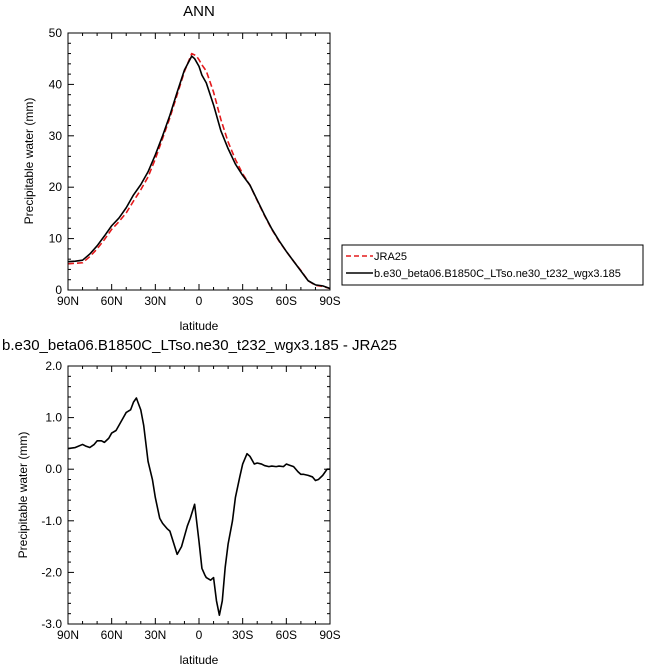 The height and width of the screenshot is (671, 648). Describe the element at coordinates (112, 635) in the screenshot. I see `bottom-x-tick-label: 60N` at that location.